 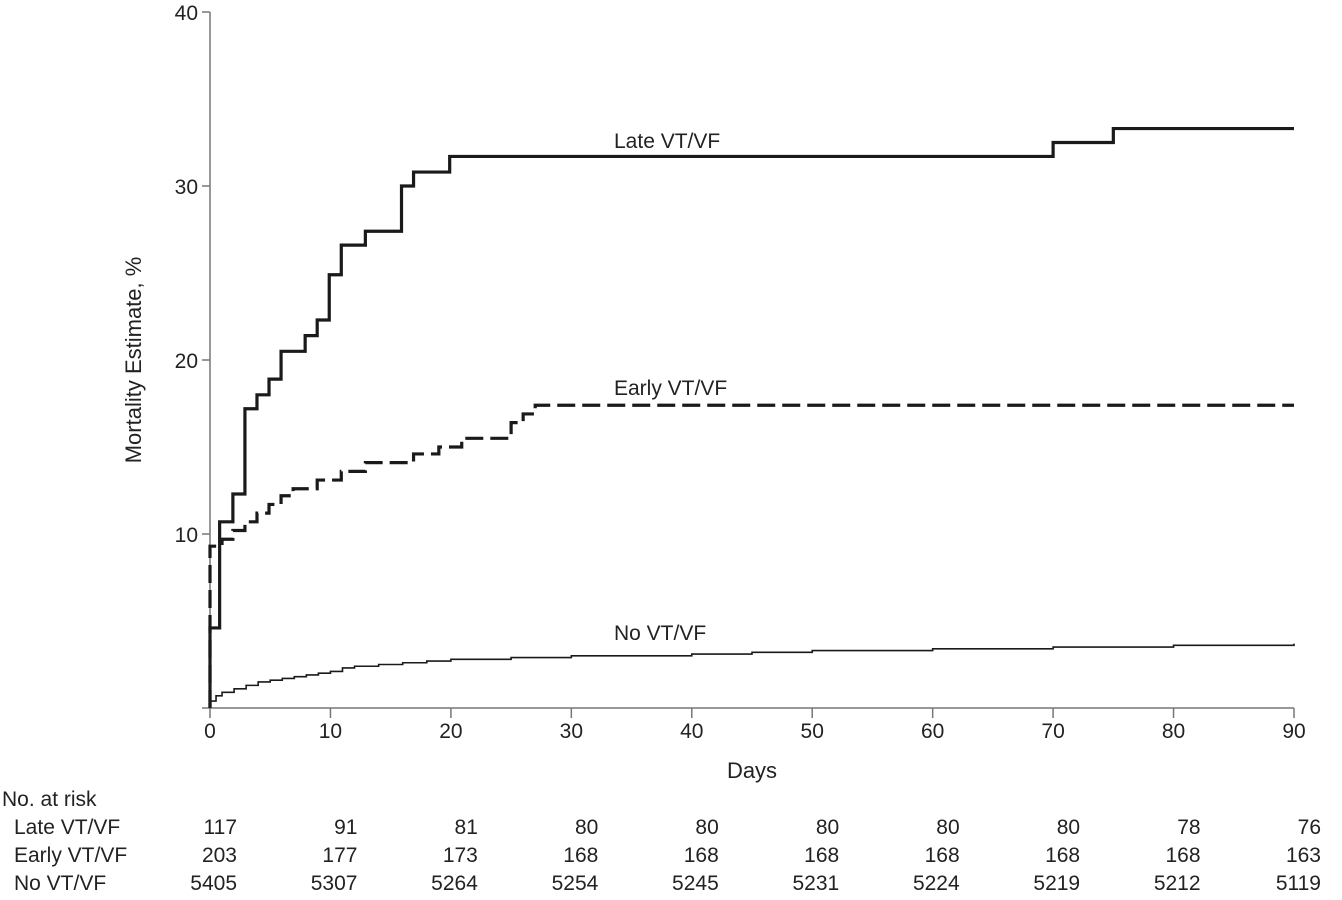 I want to click on at-risk-value: 91, so click(x=346, y=827).